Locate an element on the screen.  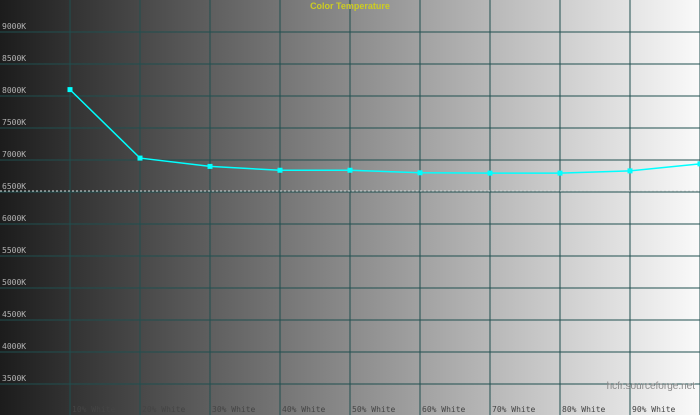
x-tick-label: 60% White is located at coordinates (444, 409).